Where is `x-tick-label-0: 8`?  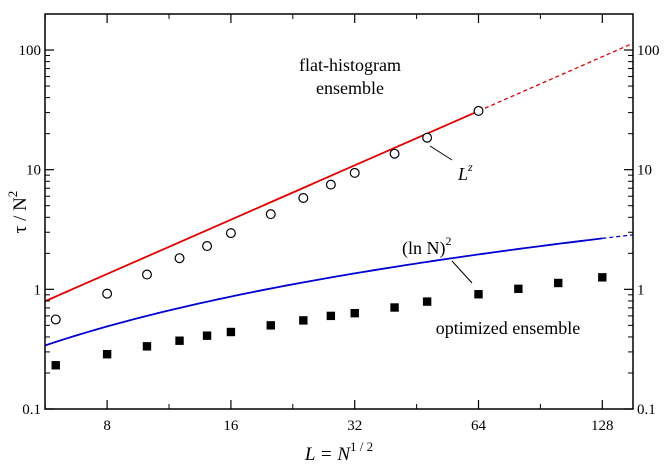 x-tick-label-0: 8 is located at coordinates (107, 426).